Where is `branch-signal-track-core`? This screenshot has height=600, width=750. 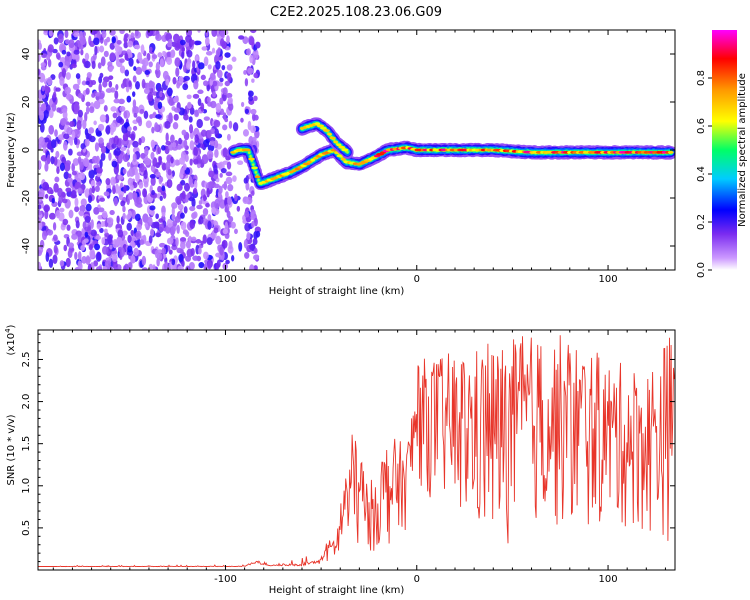
branch-signal-track-core is located at coordinates (326, 130).